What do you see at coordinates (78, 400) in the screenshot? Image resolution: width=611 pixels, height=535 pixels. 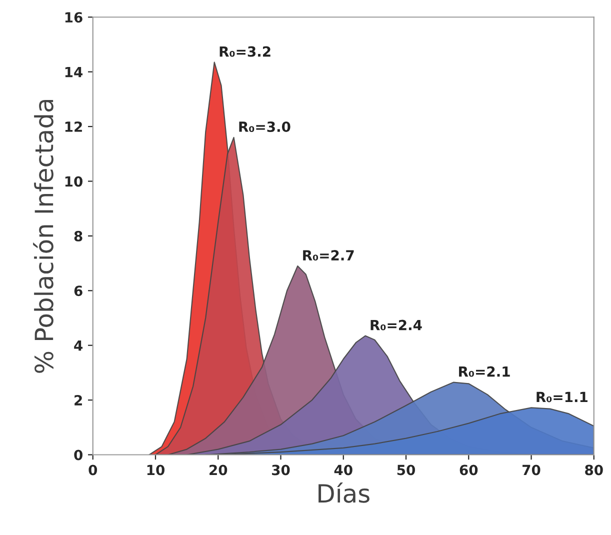 I see `y-tick-label: 2` at bounding box center [78, 400].